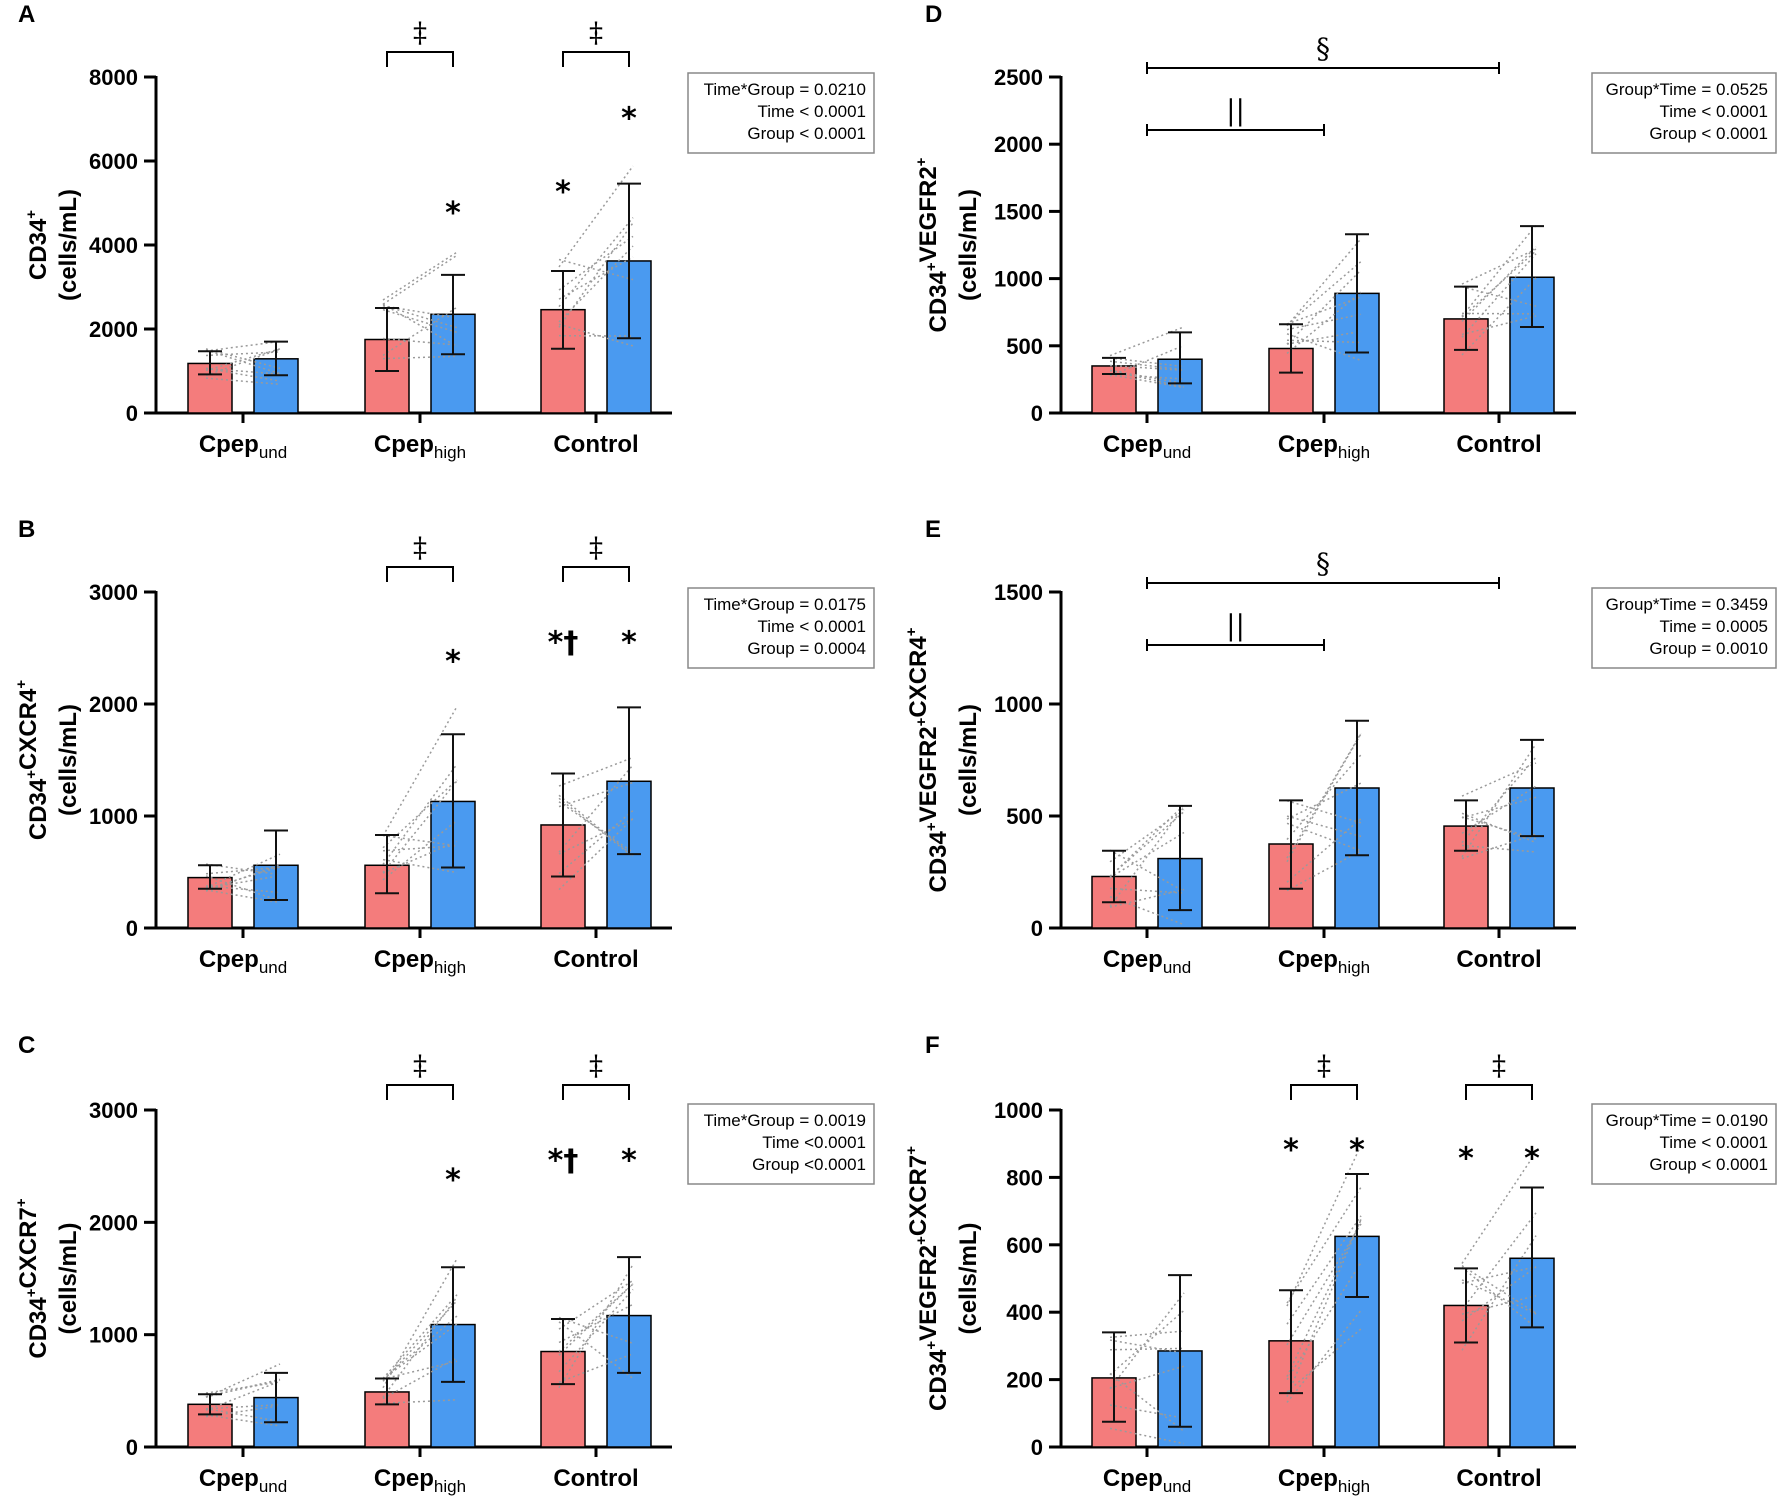 The image size is (1782, 1501). I want to click on y-tick-label: 2500, so click(1018, 77).